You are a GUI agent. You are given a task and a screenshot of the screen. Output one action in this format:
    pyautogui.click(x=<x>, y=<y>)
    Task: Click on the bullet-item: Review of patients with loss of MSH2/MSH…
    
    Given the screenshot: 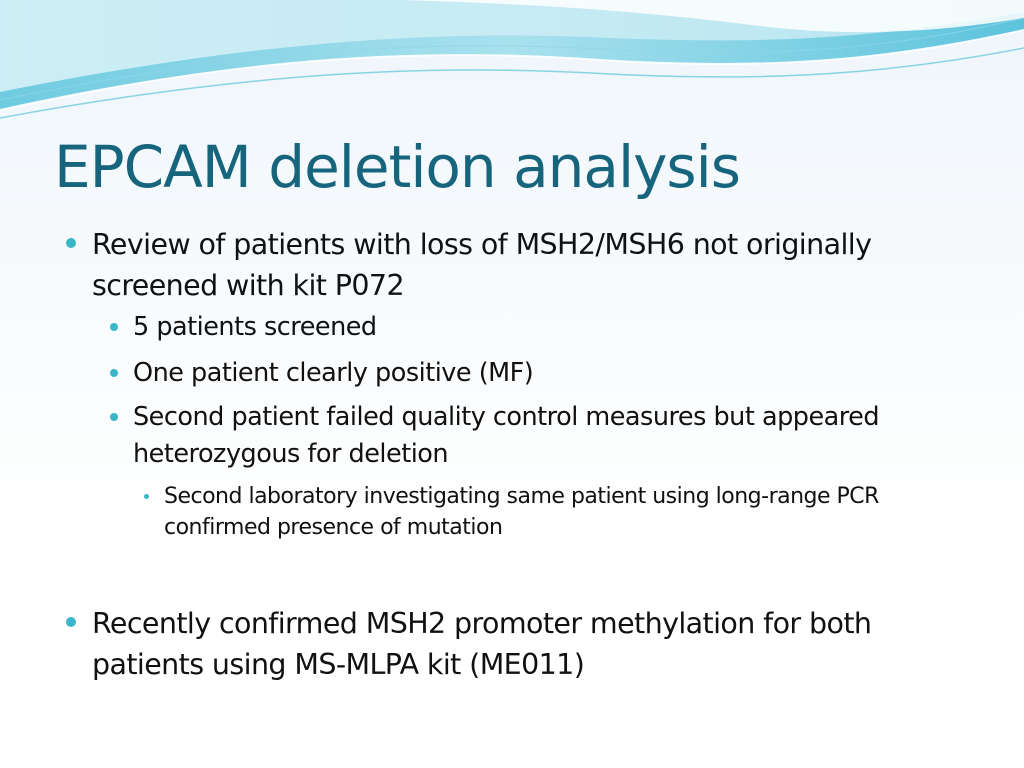 What is the action you would take?
    pyautogui.click(x=524, y=265)
    